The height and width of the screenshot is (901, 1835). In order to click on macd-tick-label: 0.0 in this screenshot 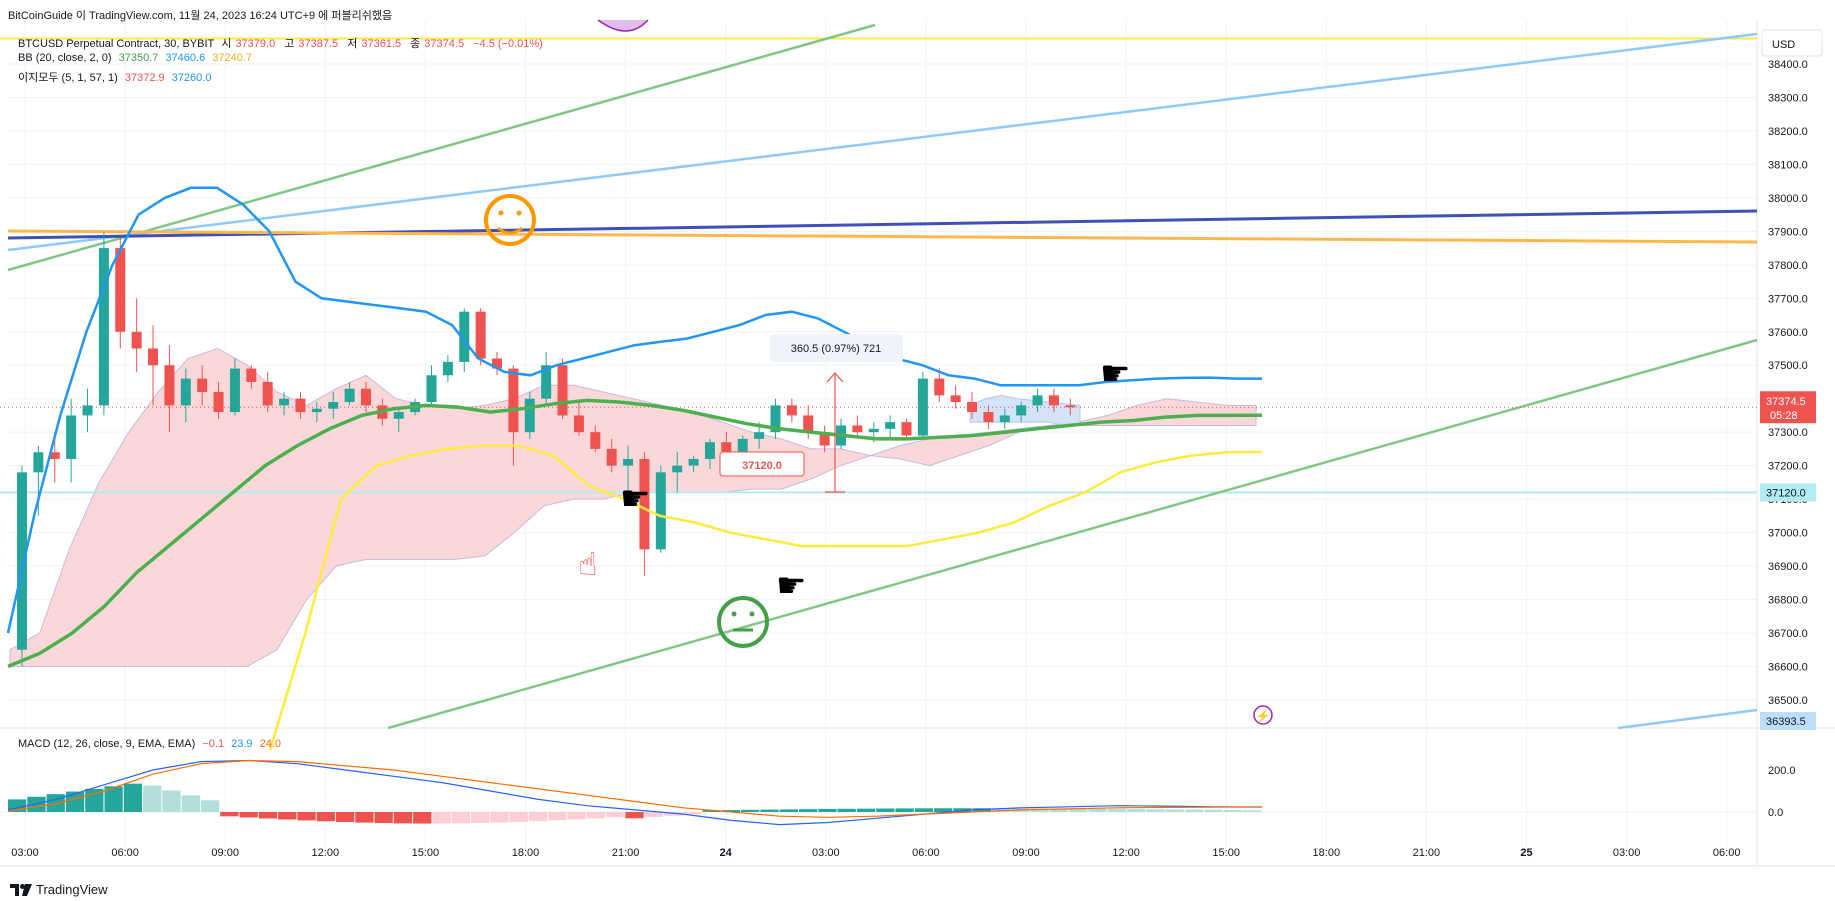, I will do `click(1775, 813)`.